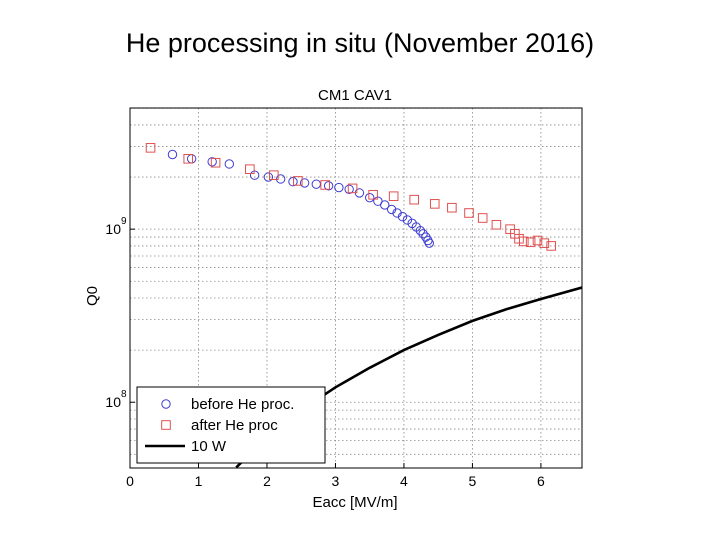 This screenshot has width=720, height=540. What do you see at coordinates (130, 481) in the screenshot?
I see `x-tick-label: 0` at bounding box center [130, 481].